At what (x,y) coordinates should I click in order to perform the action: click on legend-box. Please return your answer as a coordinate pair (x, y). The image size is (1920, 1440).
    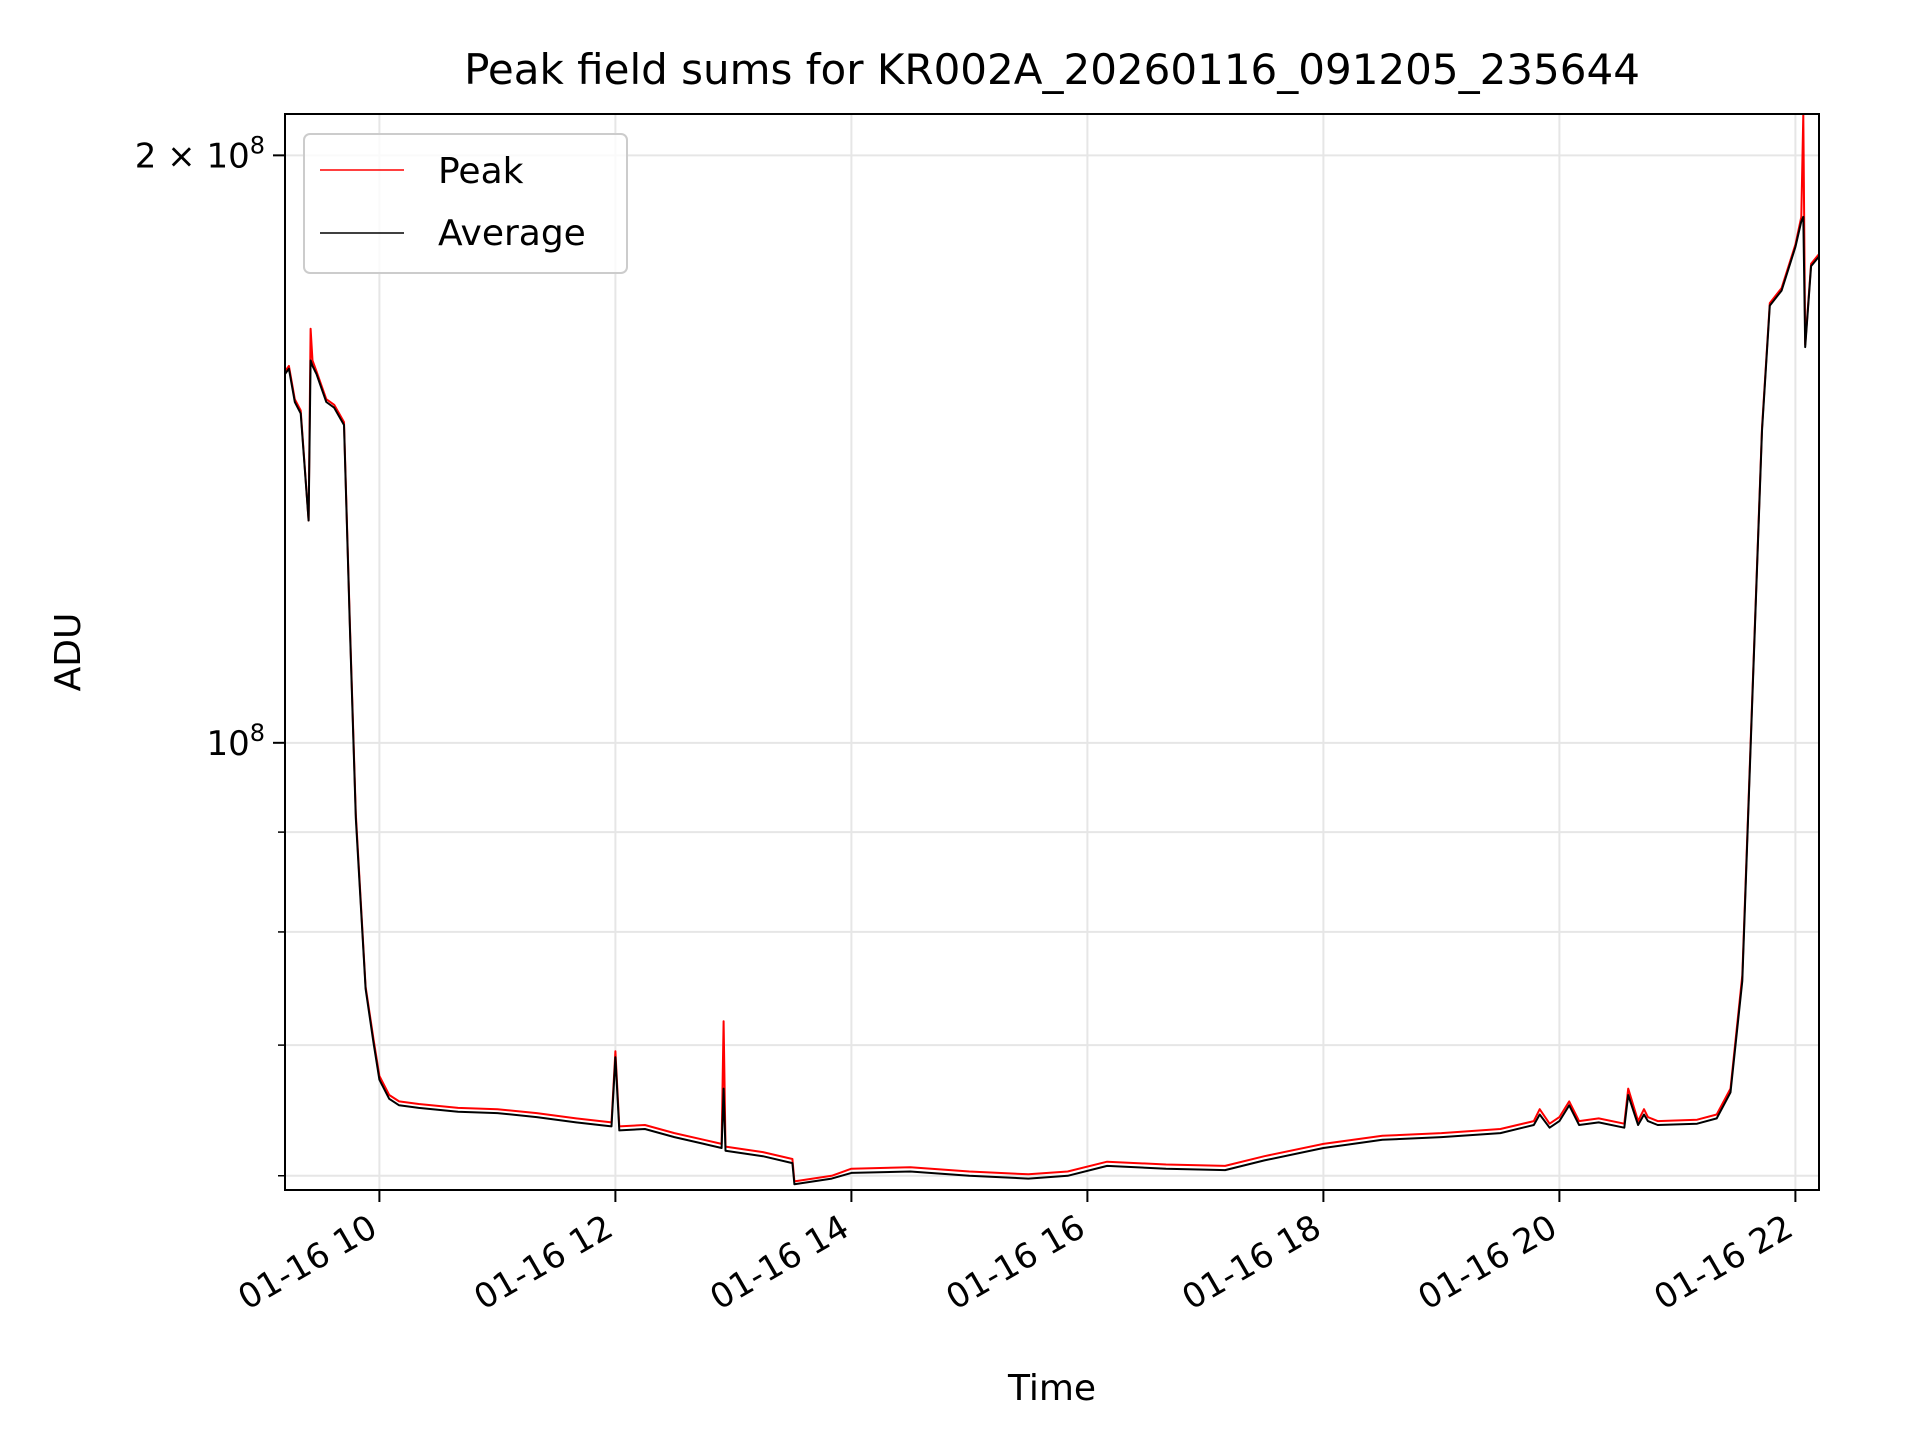
    Looking at the image, I should click on (465, 203).